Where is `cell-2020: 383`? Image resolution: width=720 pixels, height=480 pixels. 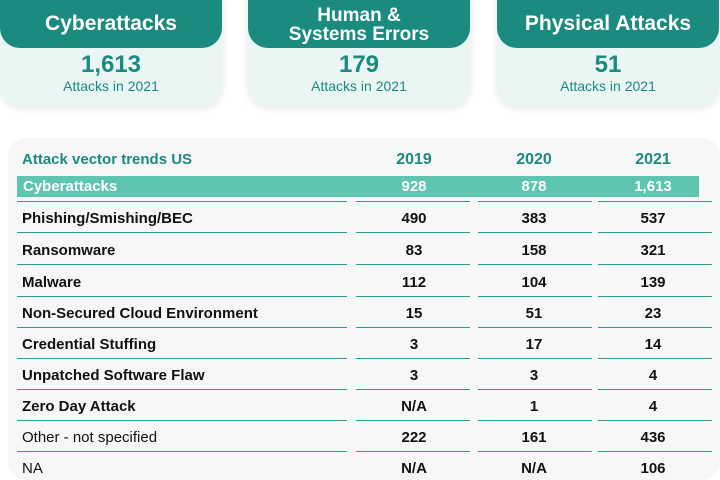 cell-2020: 383 is located at coordinates (534, 218).